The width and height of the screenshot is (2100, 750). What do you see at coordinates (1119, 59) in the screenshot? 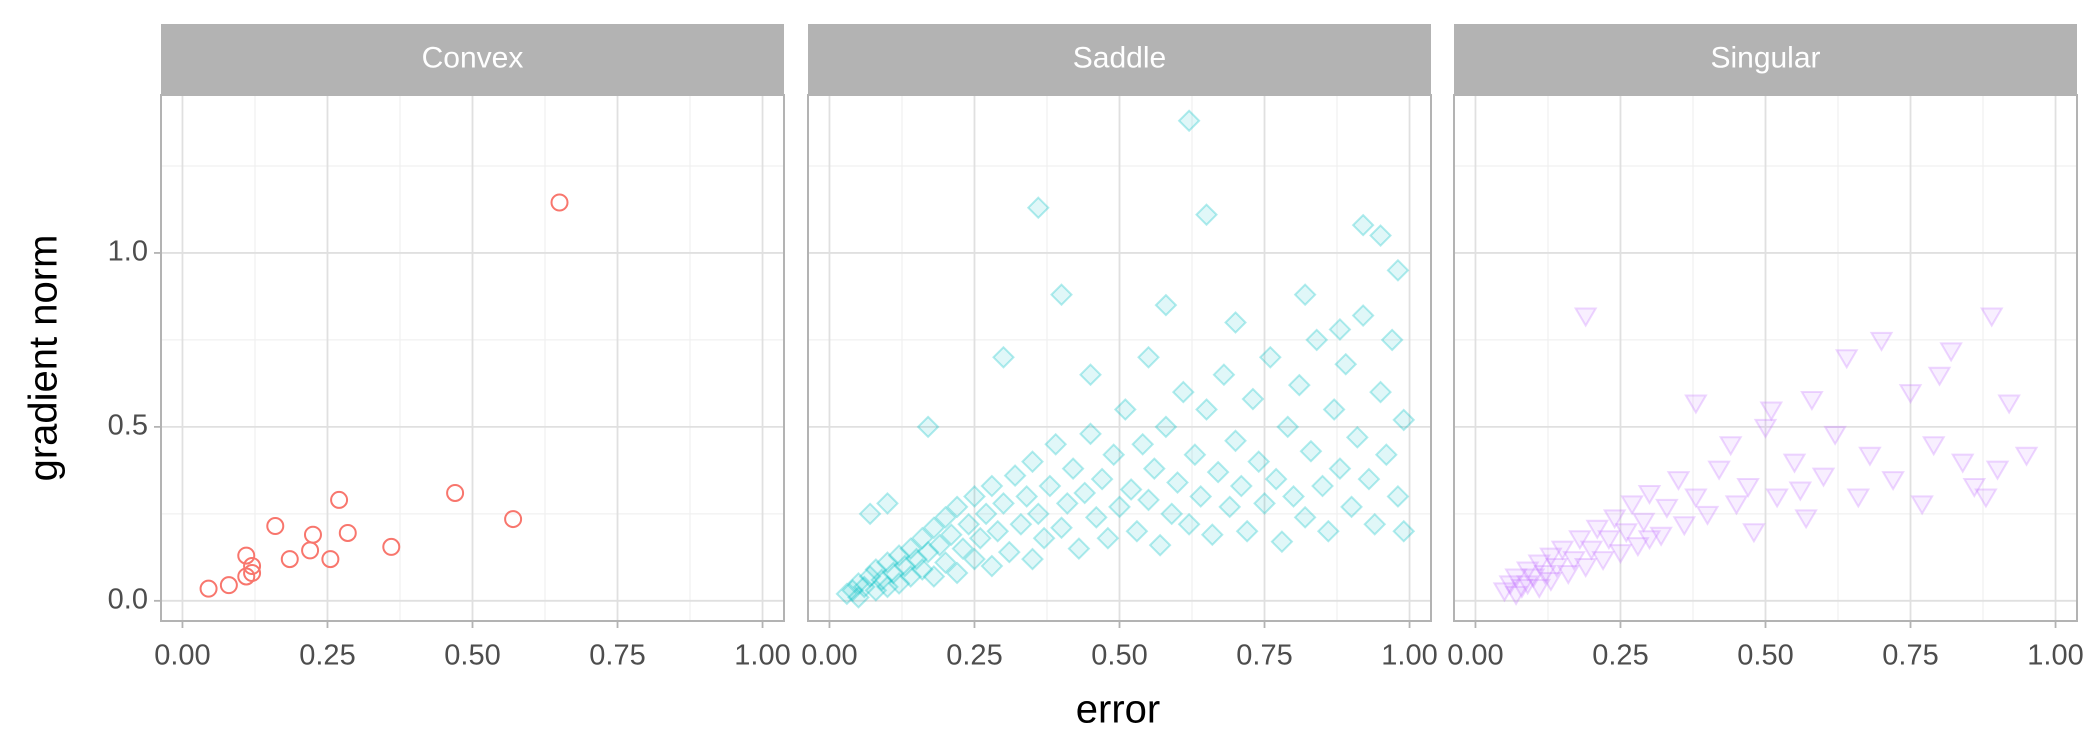
I see `strip` at bounding box center [1119, 59].